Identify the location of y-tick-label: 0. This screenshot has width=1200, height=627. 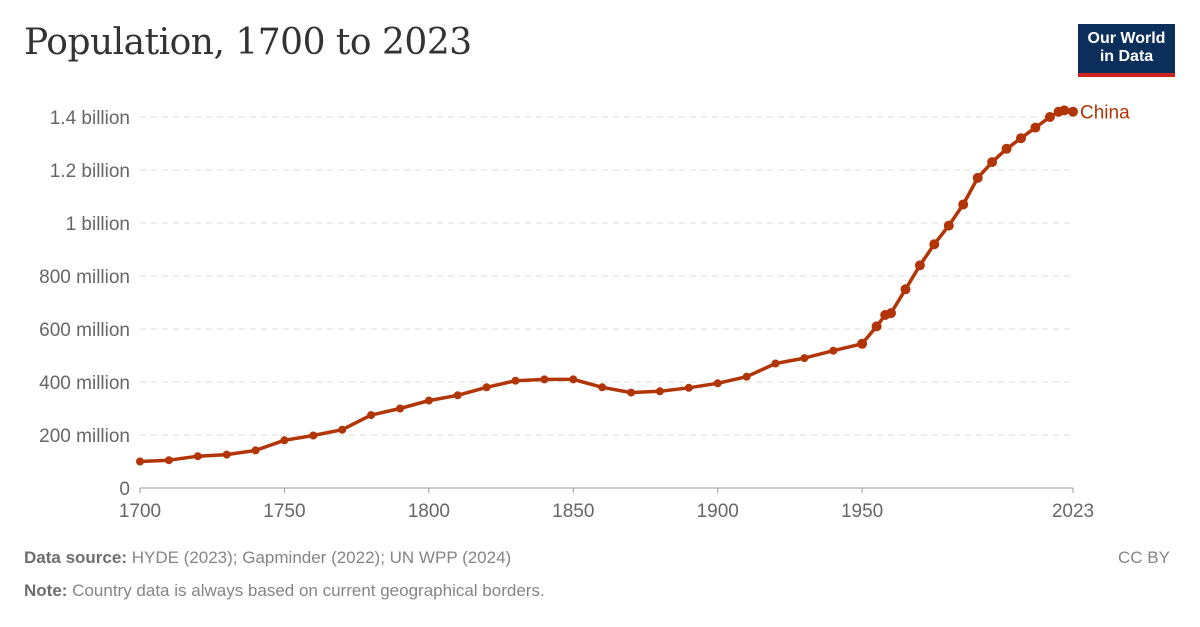
(124, 489).